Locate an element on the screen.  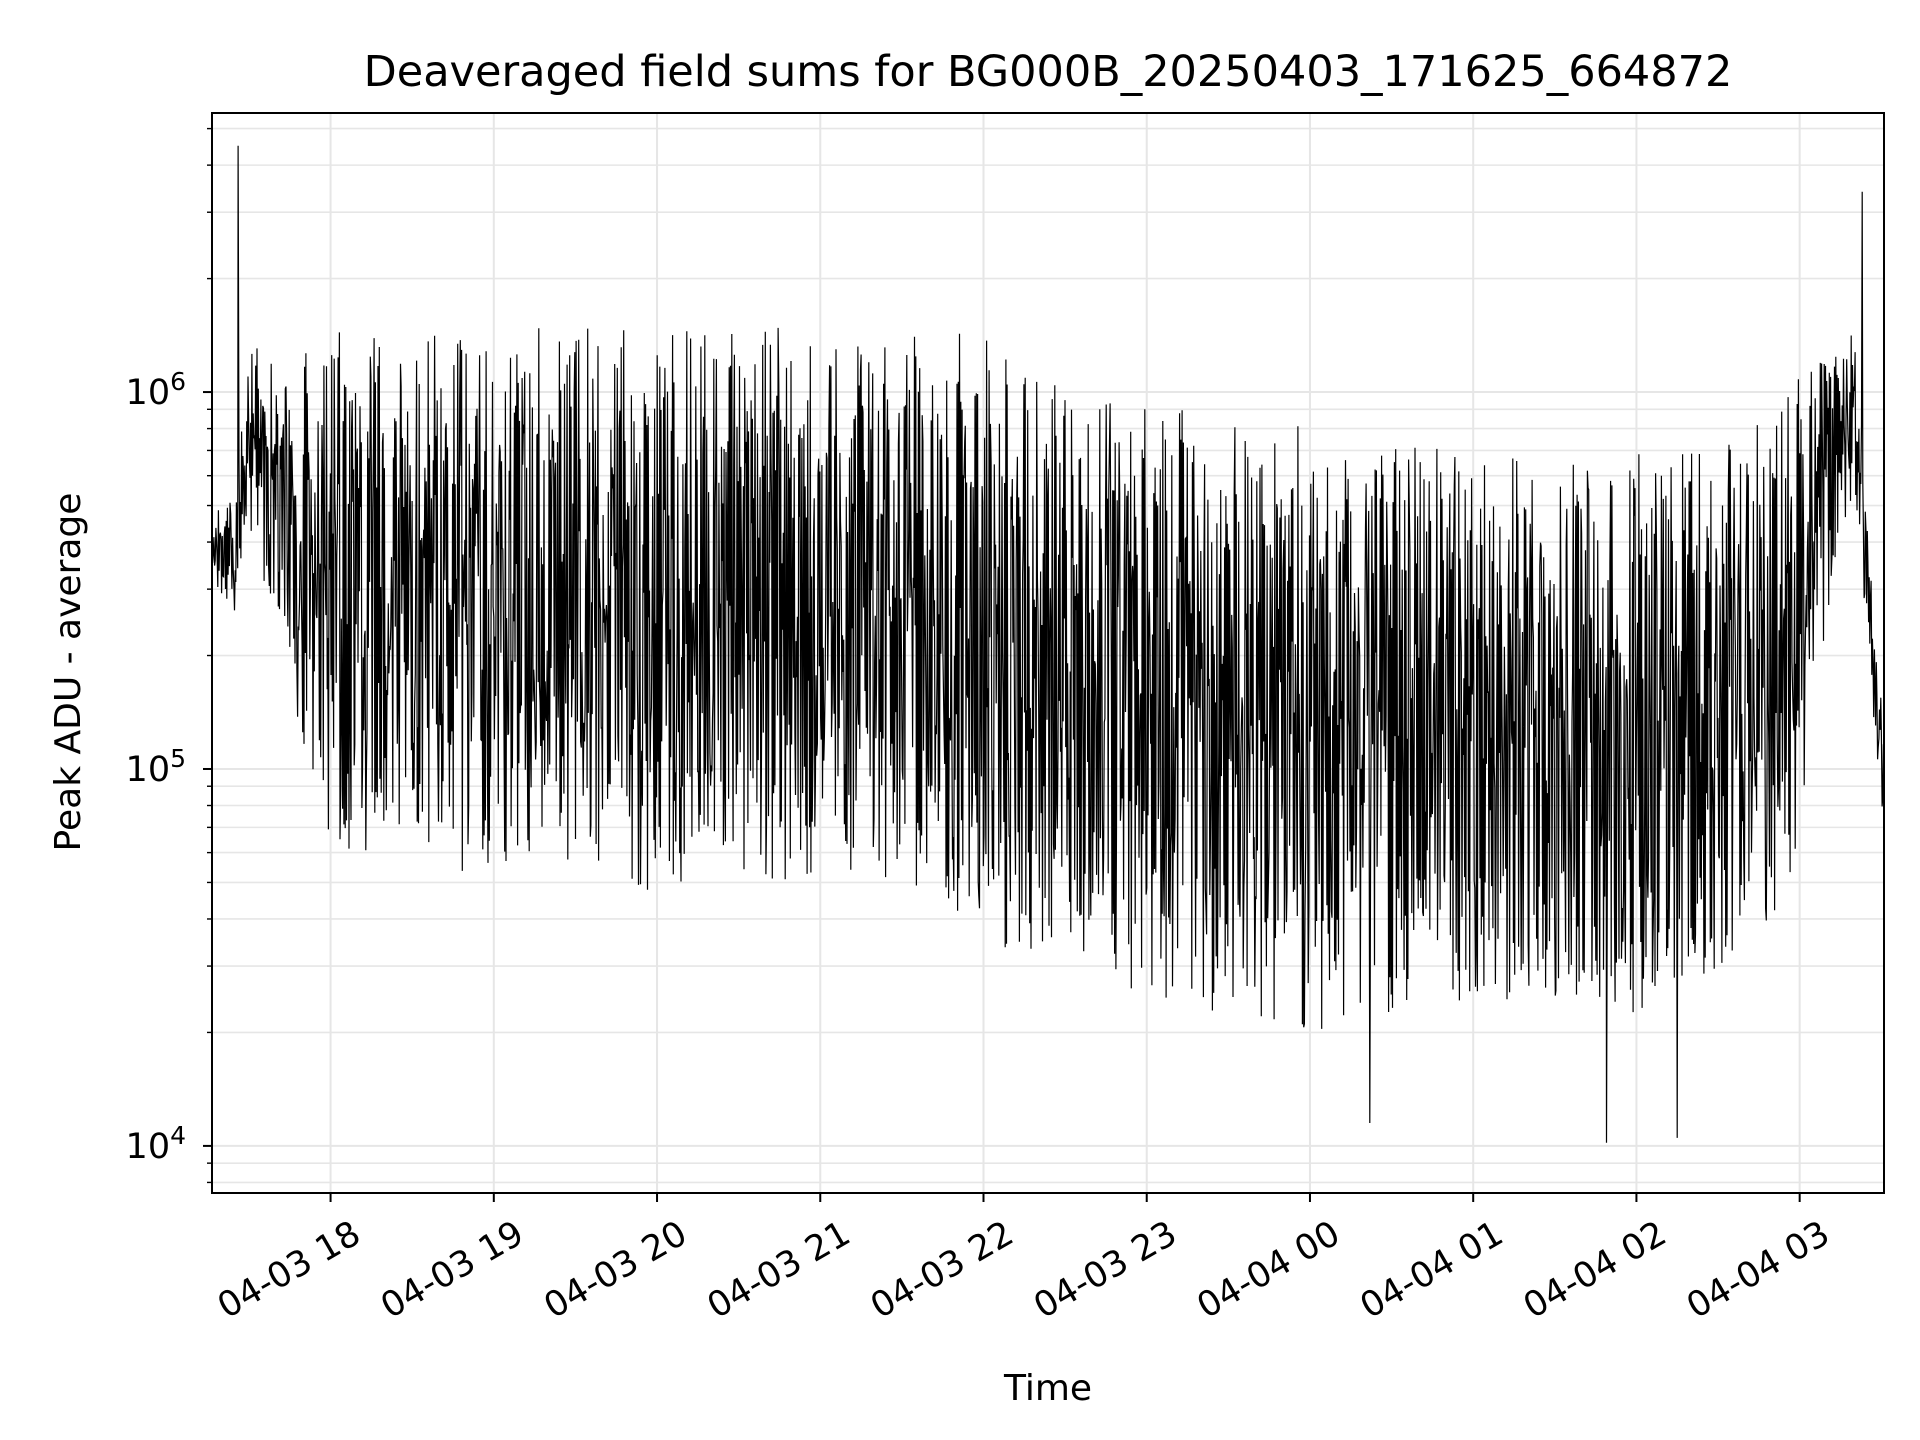
y-tick-label: 10⁴ is located at coordinates (156, 1144).